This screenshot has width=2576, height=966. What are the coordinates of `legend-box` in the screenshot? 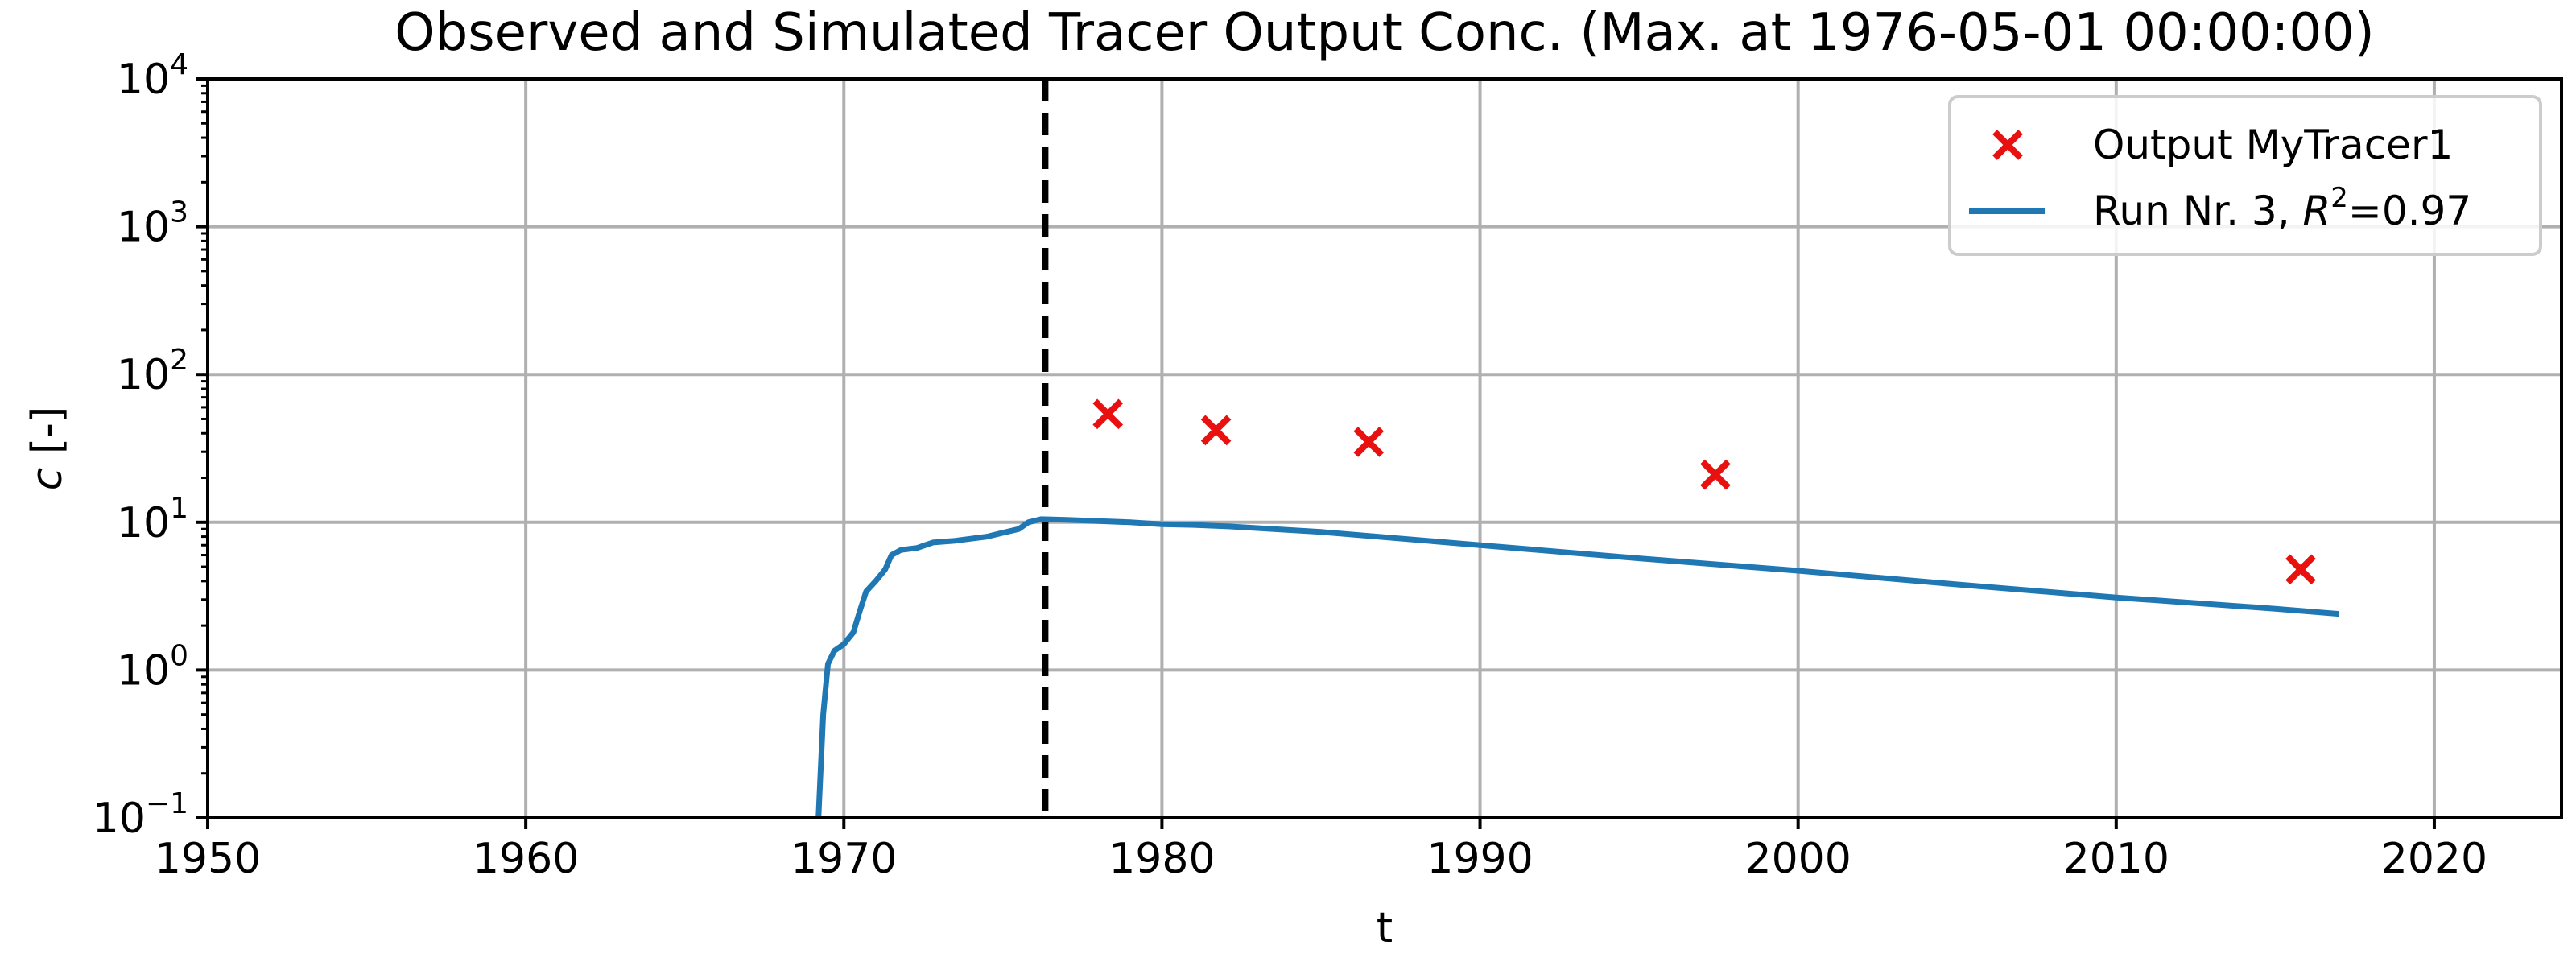 It's located at (2245, 175).